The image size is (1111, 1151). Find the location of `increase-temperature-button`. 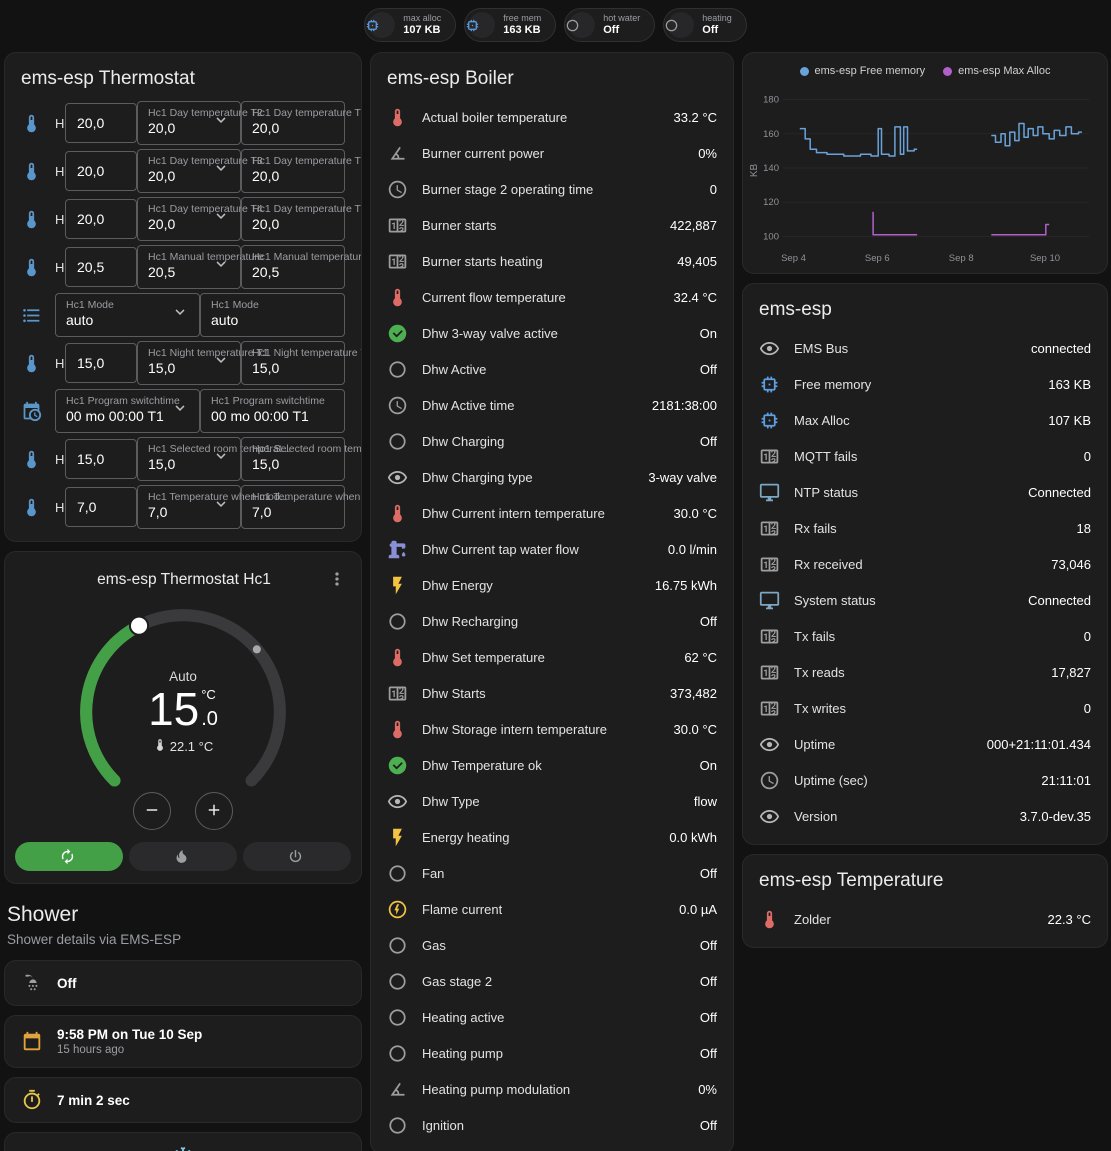

increase-temperature-button is located at coordinates (214, 811).